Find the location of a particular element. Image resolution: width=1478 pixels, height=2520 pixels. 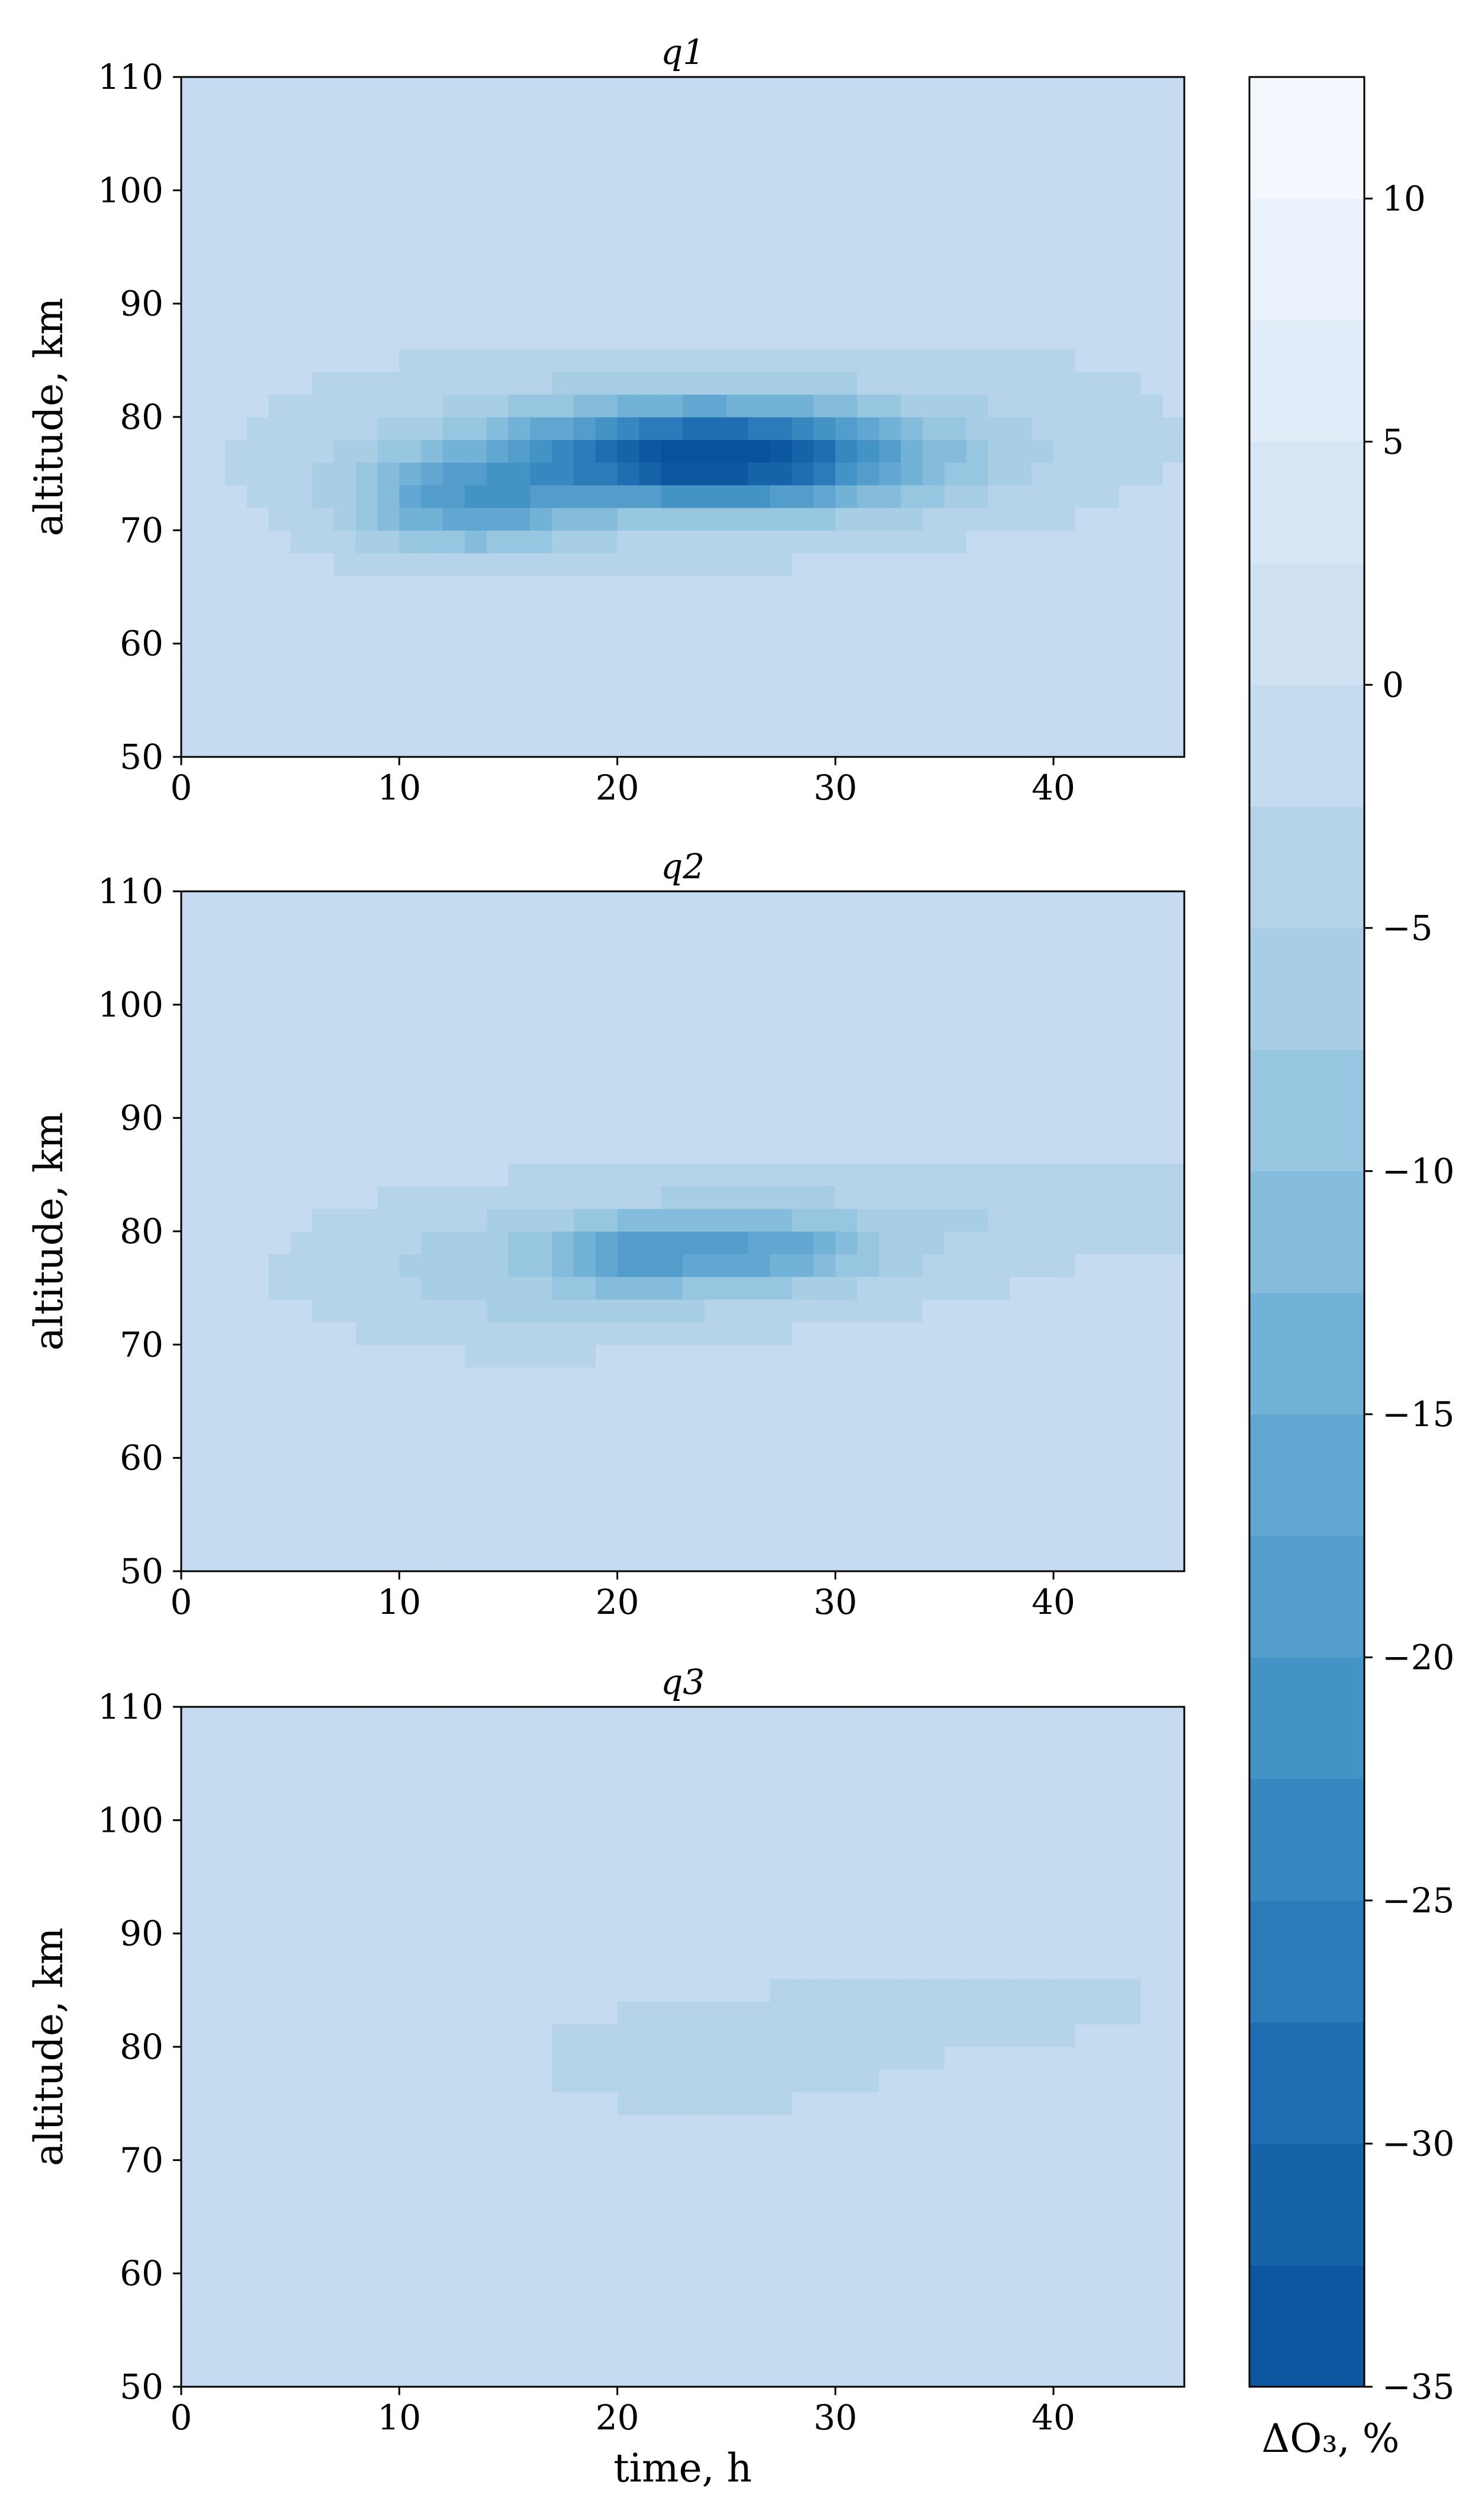

x-tick-label: 10 is located at coordinates (399, 788).